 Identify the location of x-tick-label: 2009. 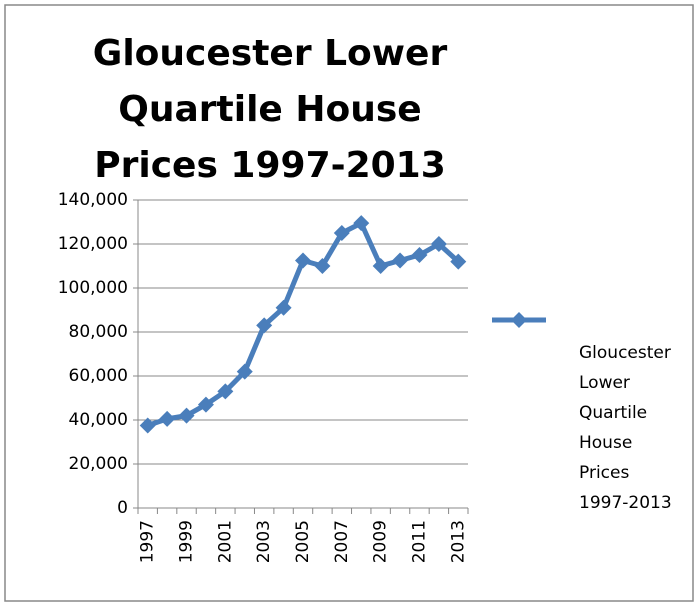
(381, 541).